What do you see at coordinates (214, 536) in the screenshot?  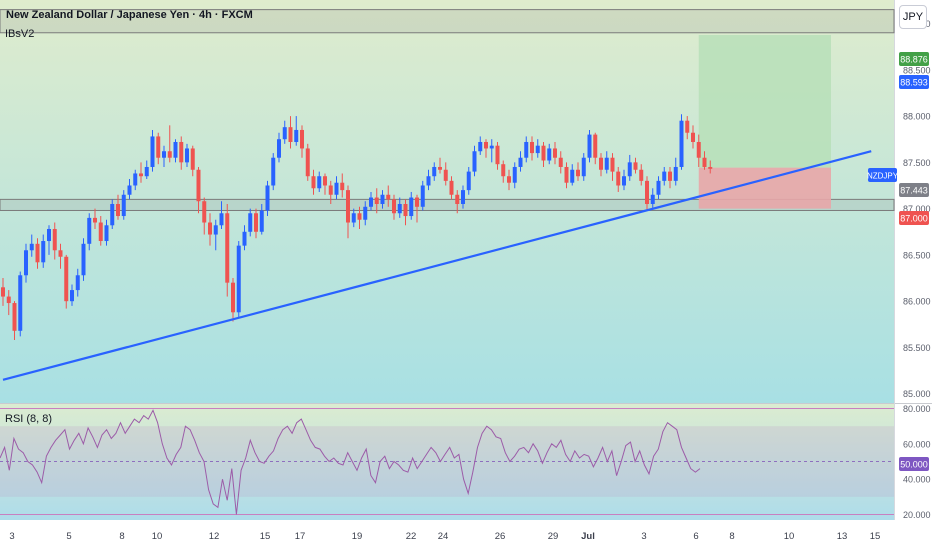 I see `time-tick: 12` at bounding box center [214, 536].